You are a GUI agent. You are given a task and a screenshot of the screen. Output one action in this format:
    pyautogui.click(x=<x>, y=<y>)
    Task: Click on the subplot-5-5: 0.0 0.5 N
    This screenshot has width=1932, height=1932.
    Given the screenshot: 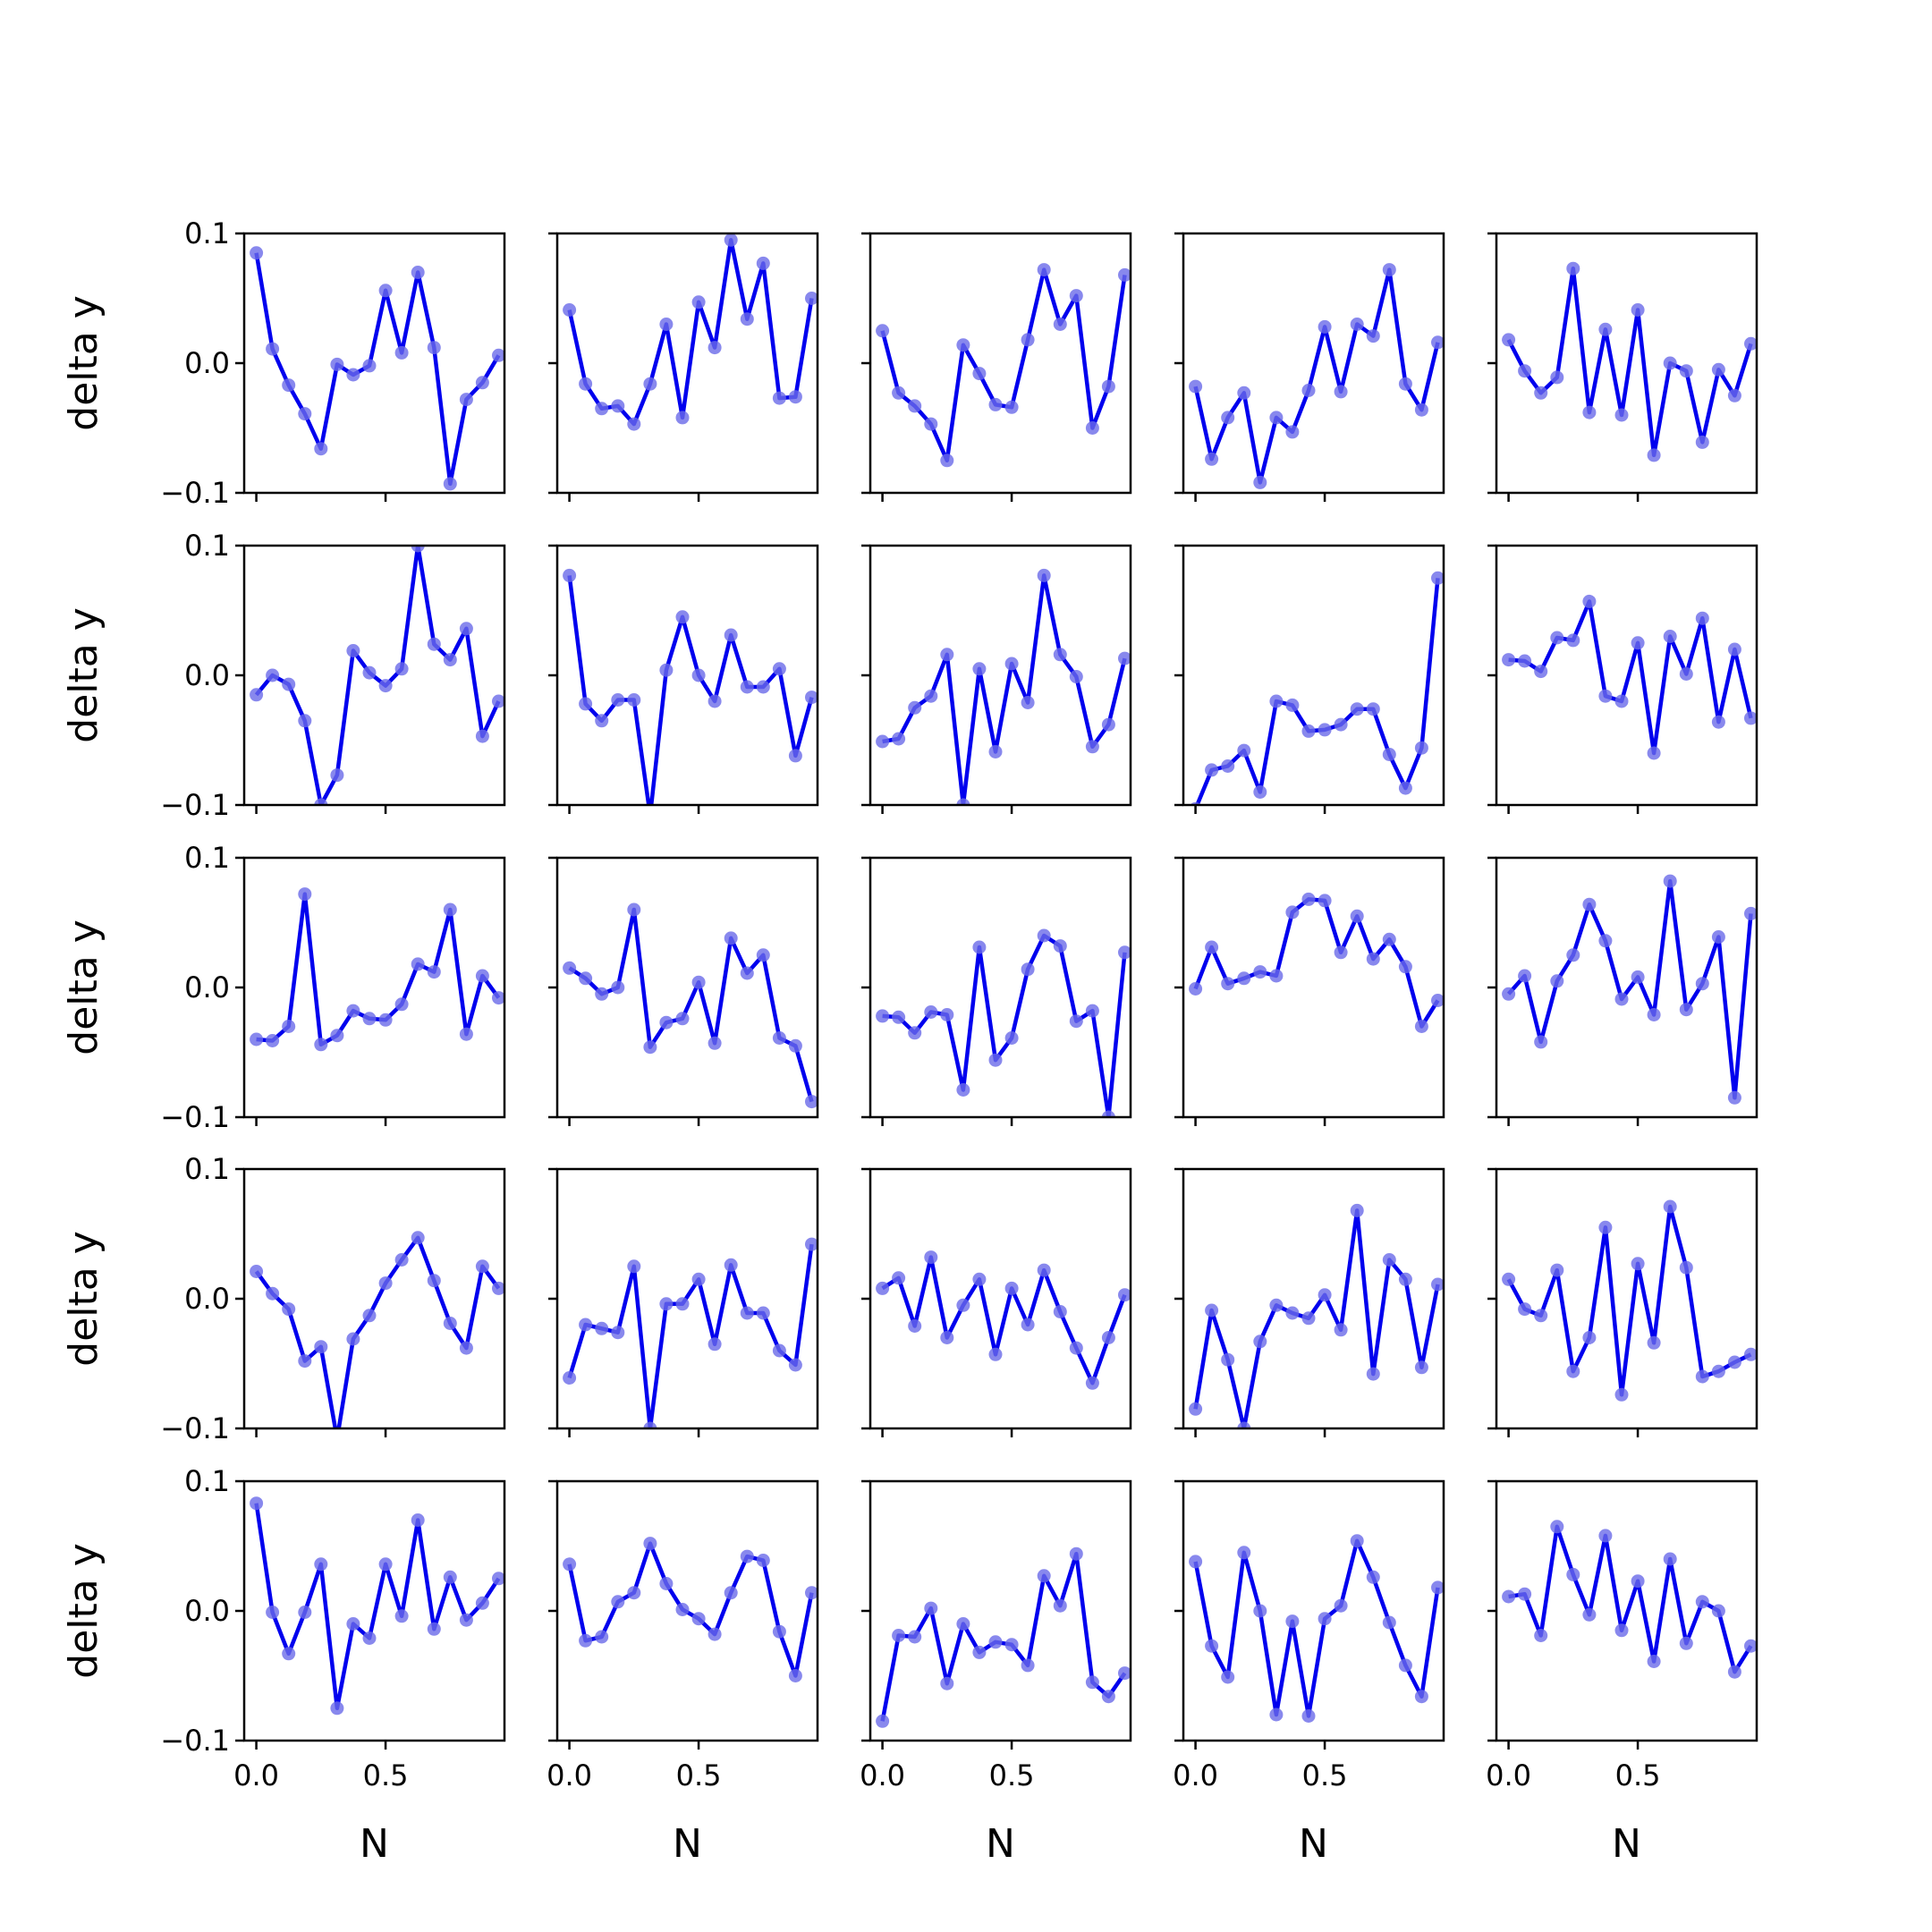 What is the action you would take?
    pyautogui.click(x=1622, y=1673)
    